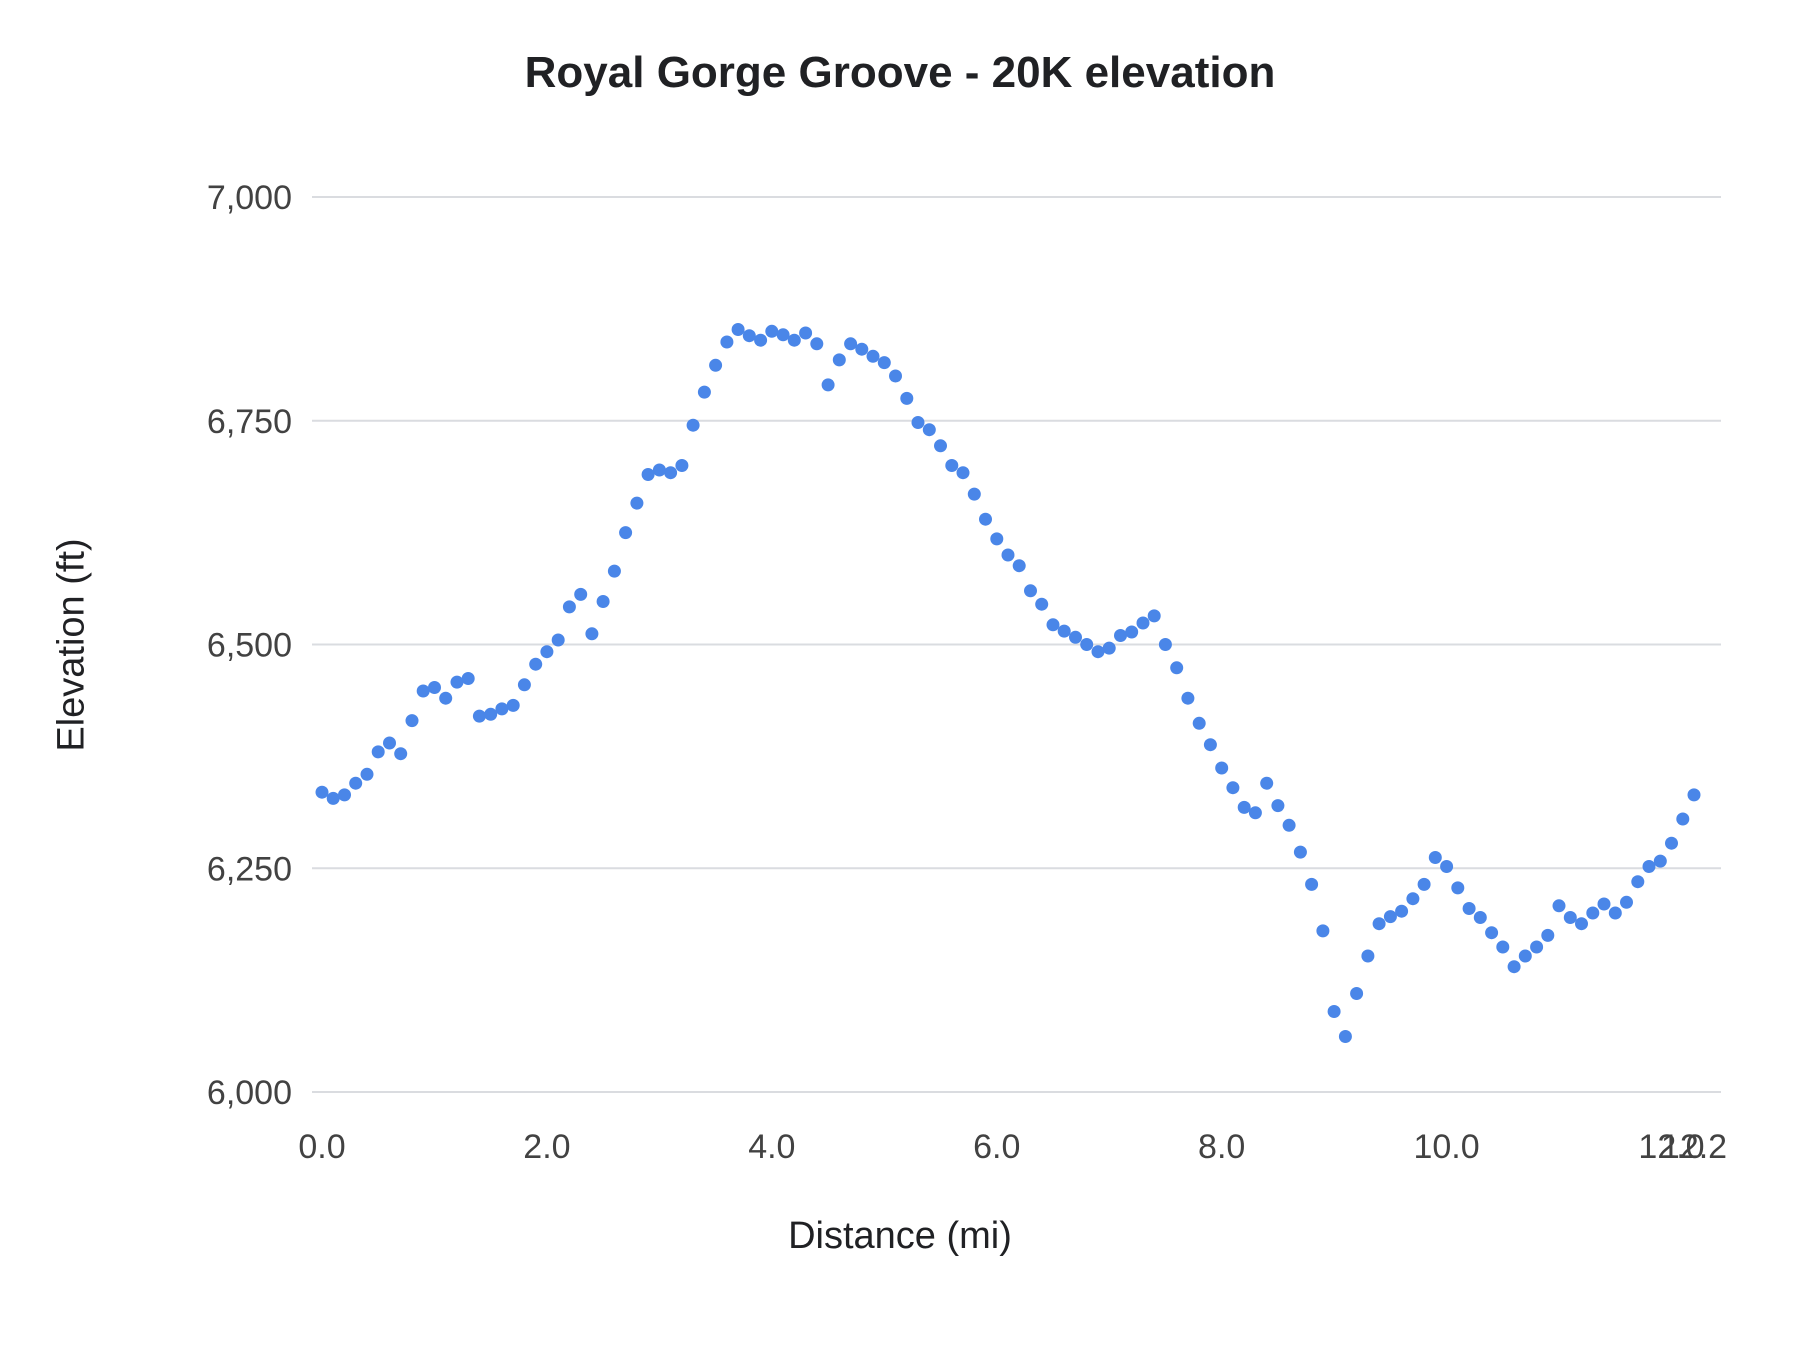 The image size is (1800, 1350). What do you see at coordinates (249, 198) in the screenshot?
I see `y-tick-label: 7,000` at bounding box center [249, 198].